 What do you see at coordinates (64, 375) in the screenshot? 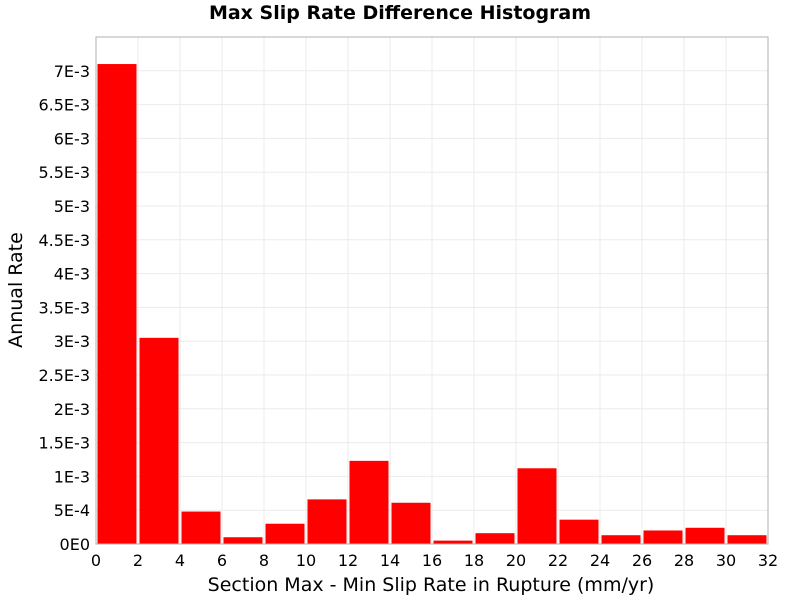
I see `y-tick-label-5: 2.5E-3` at bounding box center [64, 375].